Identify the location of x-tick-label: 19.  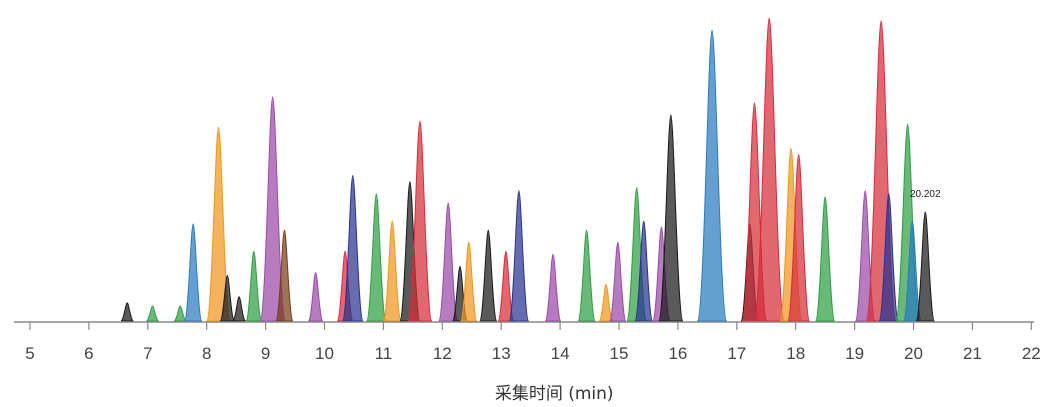
(854, 353).